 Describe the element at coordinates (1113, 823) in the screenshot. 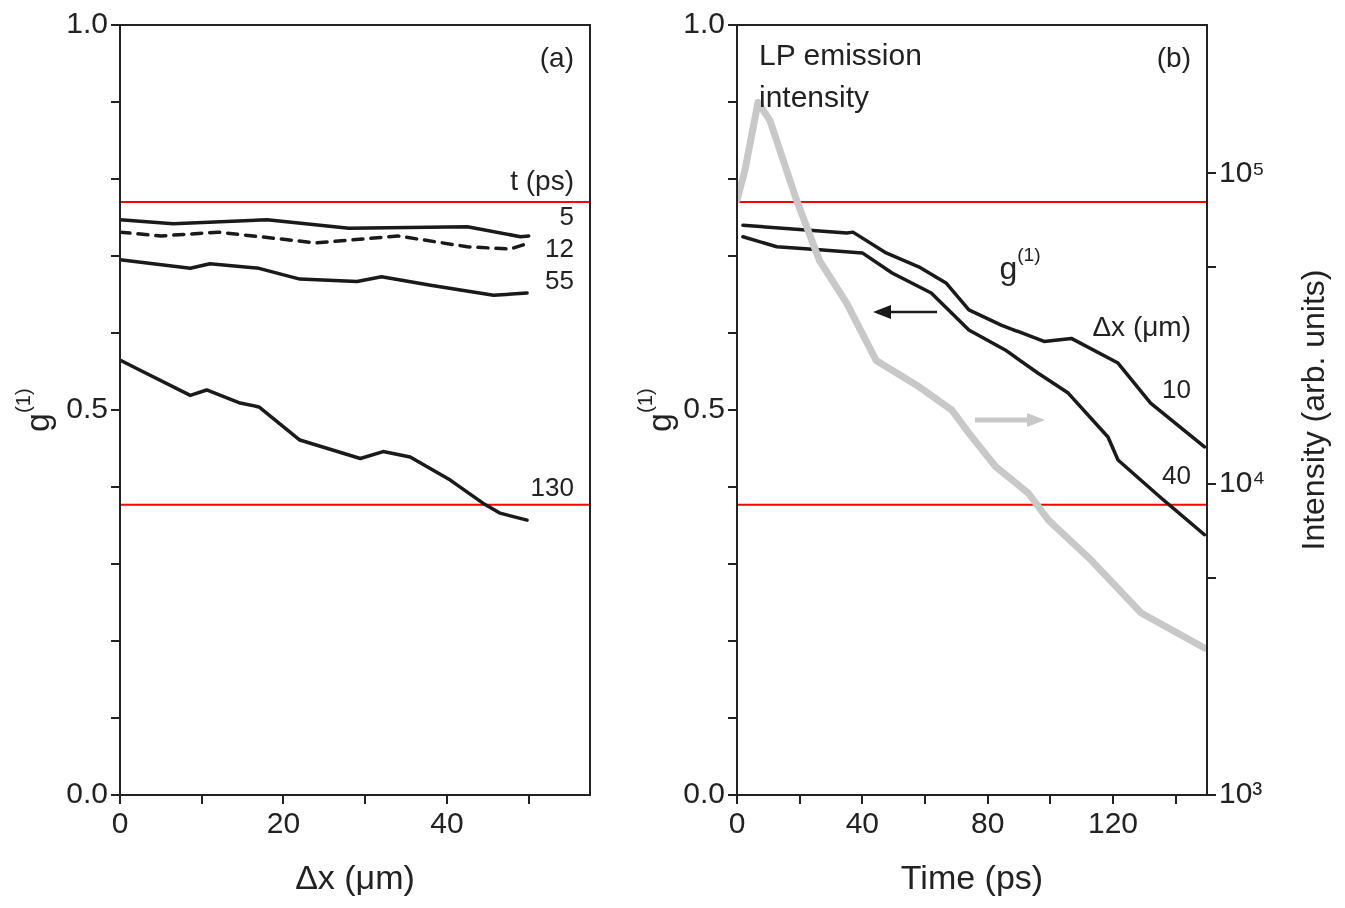

I see `x-tick-label: 120` at that location.